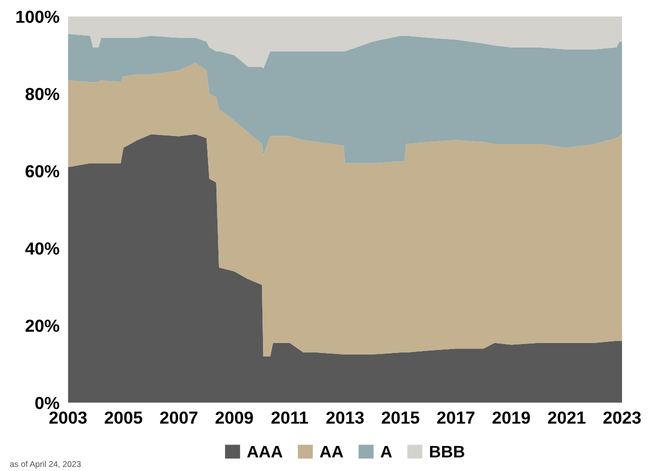 The height and width of the screenshot is (471, 648). Describe the element at coordinates (42, 248) in the screenshot. I see `y-tick-label: 40%` at that location.